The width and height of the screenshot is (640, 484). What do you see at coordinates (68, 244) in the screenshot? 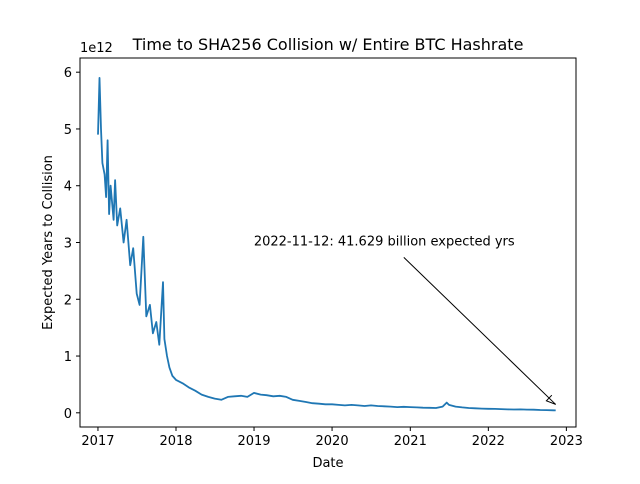
I see `y-tick-label: 3` at bounding box center [68, 244].